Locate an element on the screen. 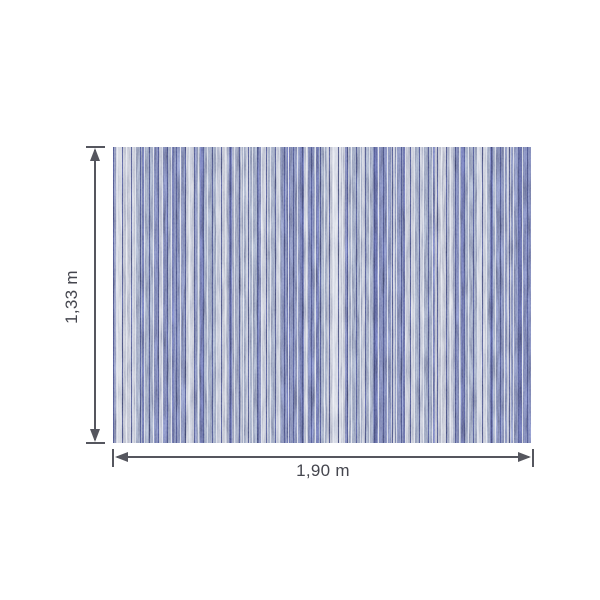 Image resolution: width=600 pixels, height=600 pixels. arrow-down-icon is located at coordinates (95, 435).